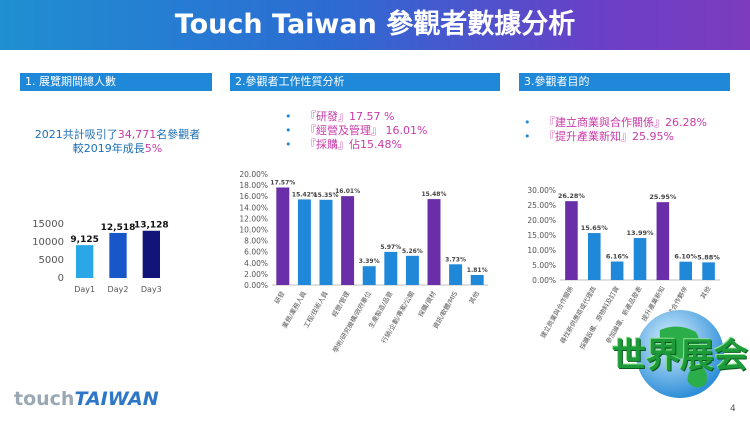 This screenshot has width=750, height=421. I want to click on title-banner: Touch Taiwan 參觀者數據分析, so click(375, 25).